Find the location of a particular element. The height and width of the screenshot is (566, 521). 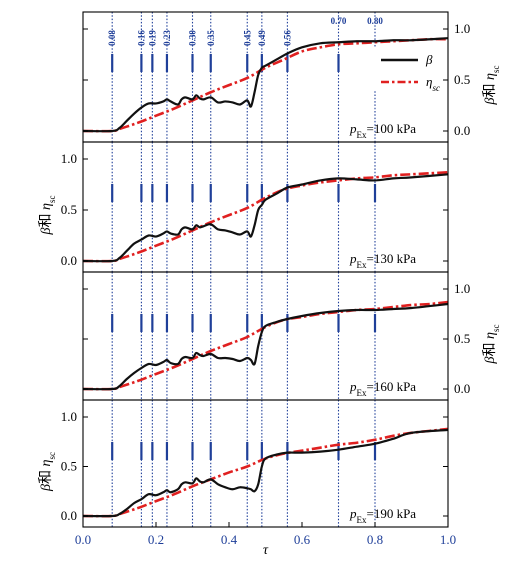

xaxis-title: τ is located at coordinates (266, 550).